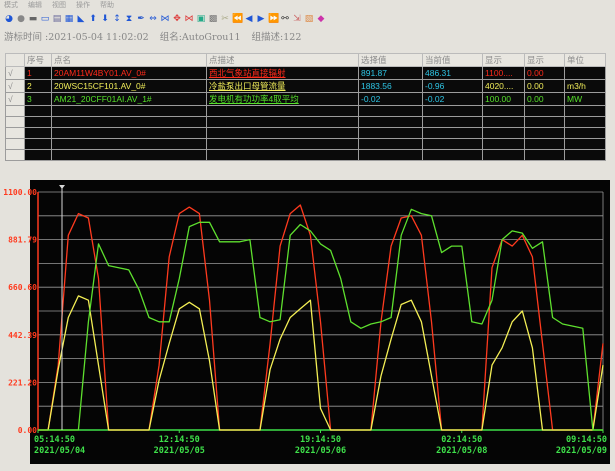  Describe the element at coordinates (297, 18) in the screenshot. I see `export-icon: ⇲` at that location.